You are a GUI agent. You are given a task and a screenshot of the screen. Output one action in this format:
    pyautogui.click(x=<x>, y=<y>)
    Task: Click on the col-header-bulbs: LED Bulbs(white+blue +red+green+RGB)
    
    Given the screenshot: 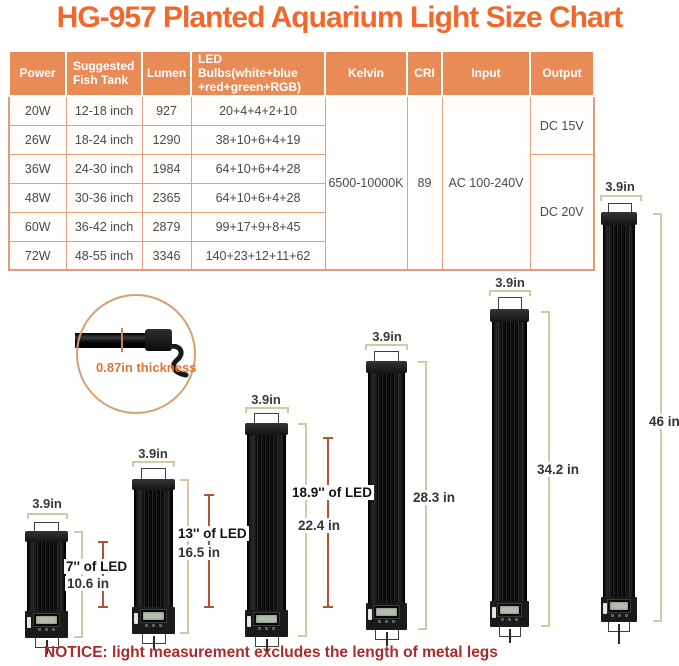 What is the action you would take?
    pyautogui.click(x=258, y=73)
    